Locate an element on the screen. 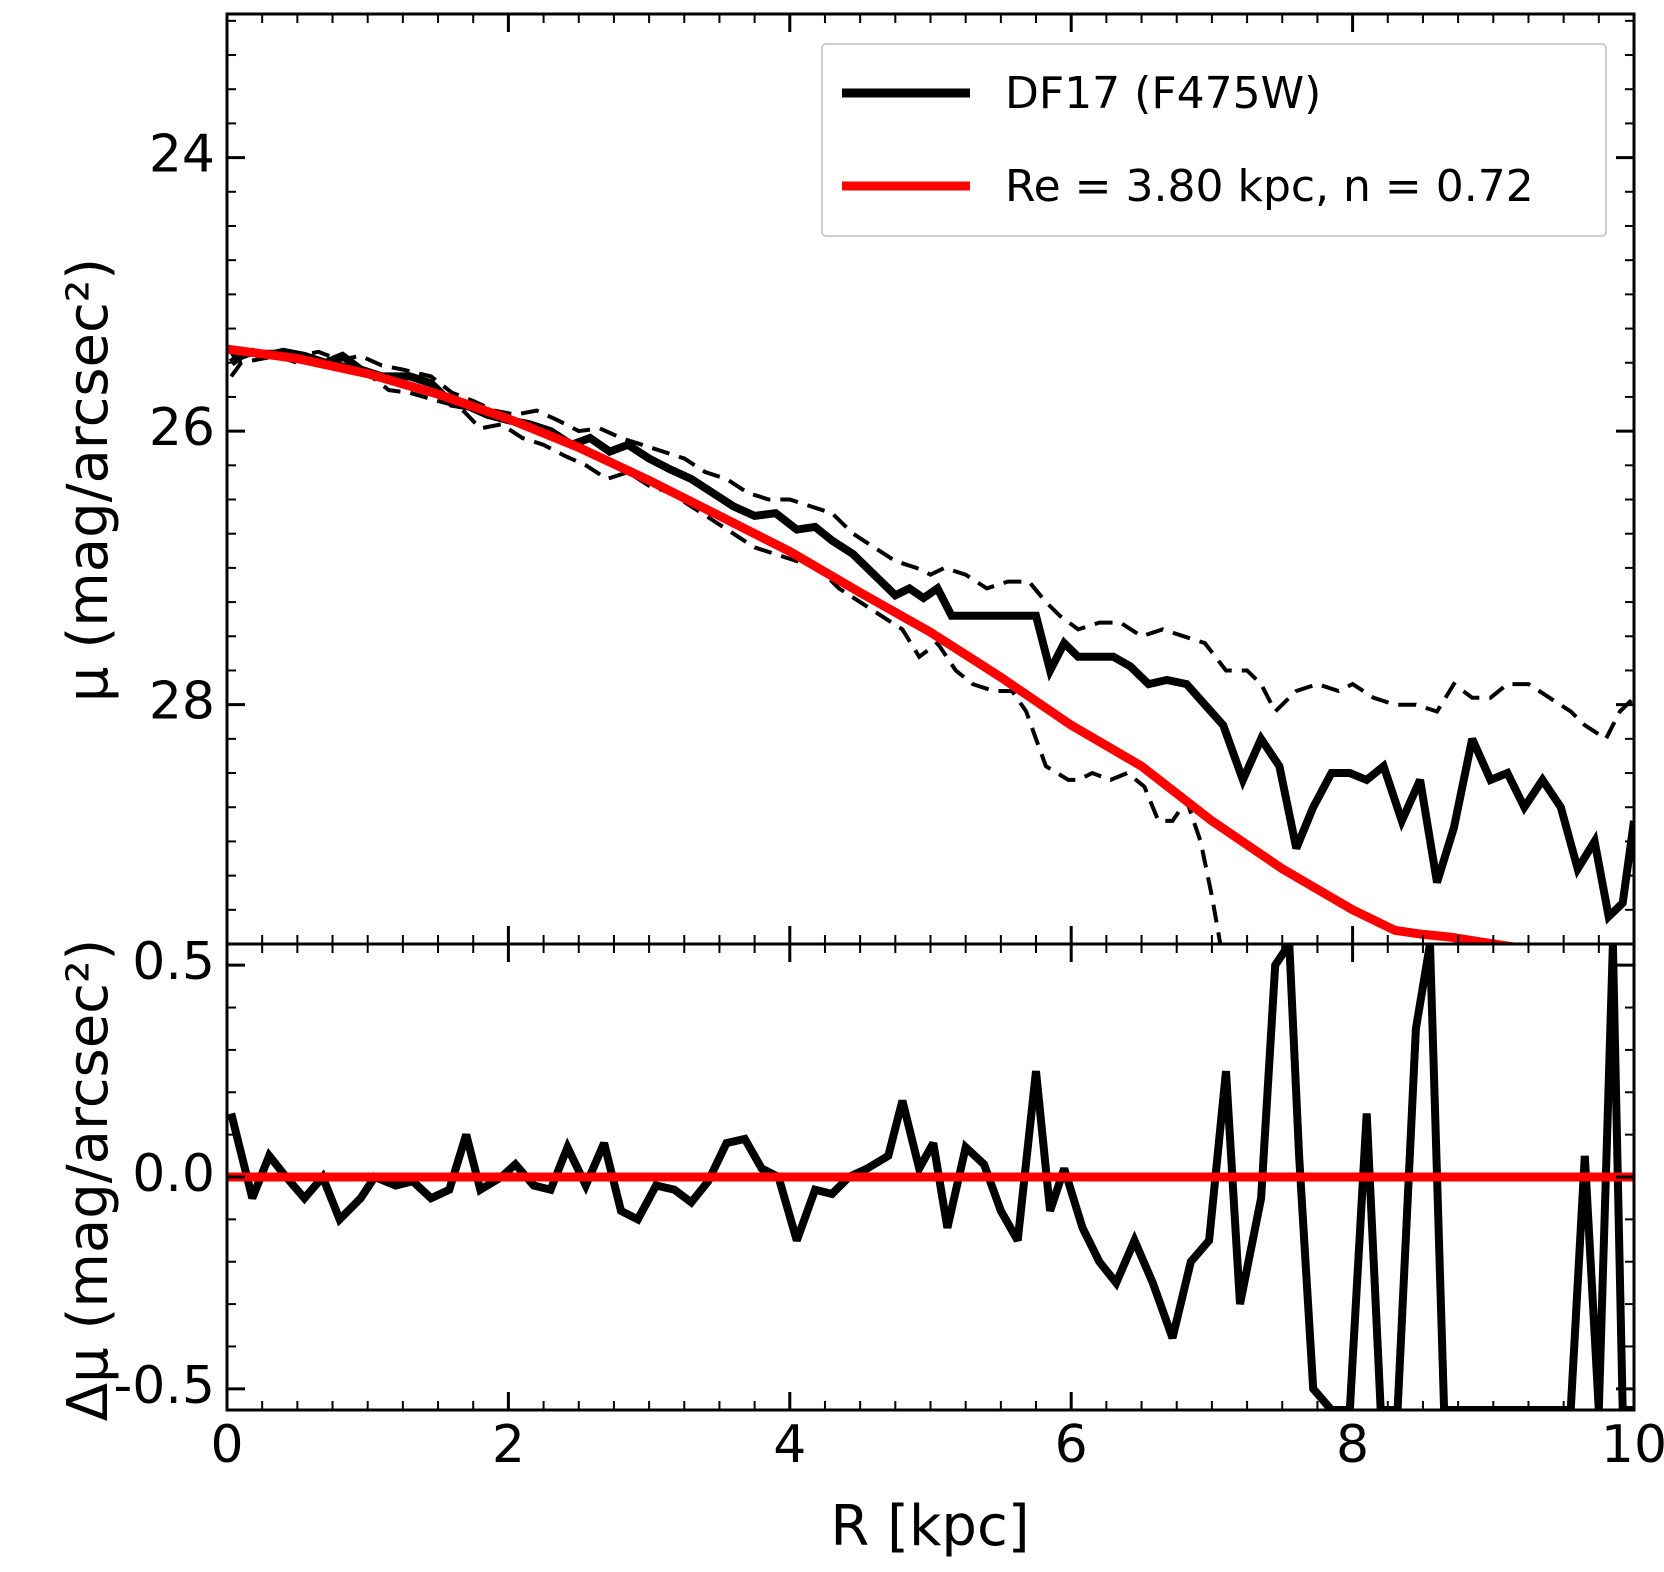  profile-ytick-labels: 24 26 28 is located at coordinates (182, 428).